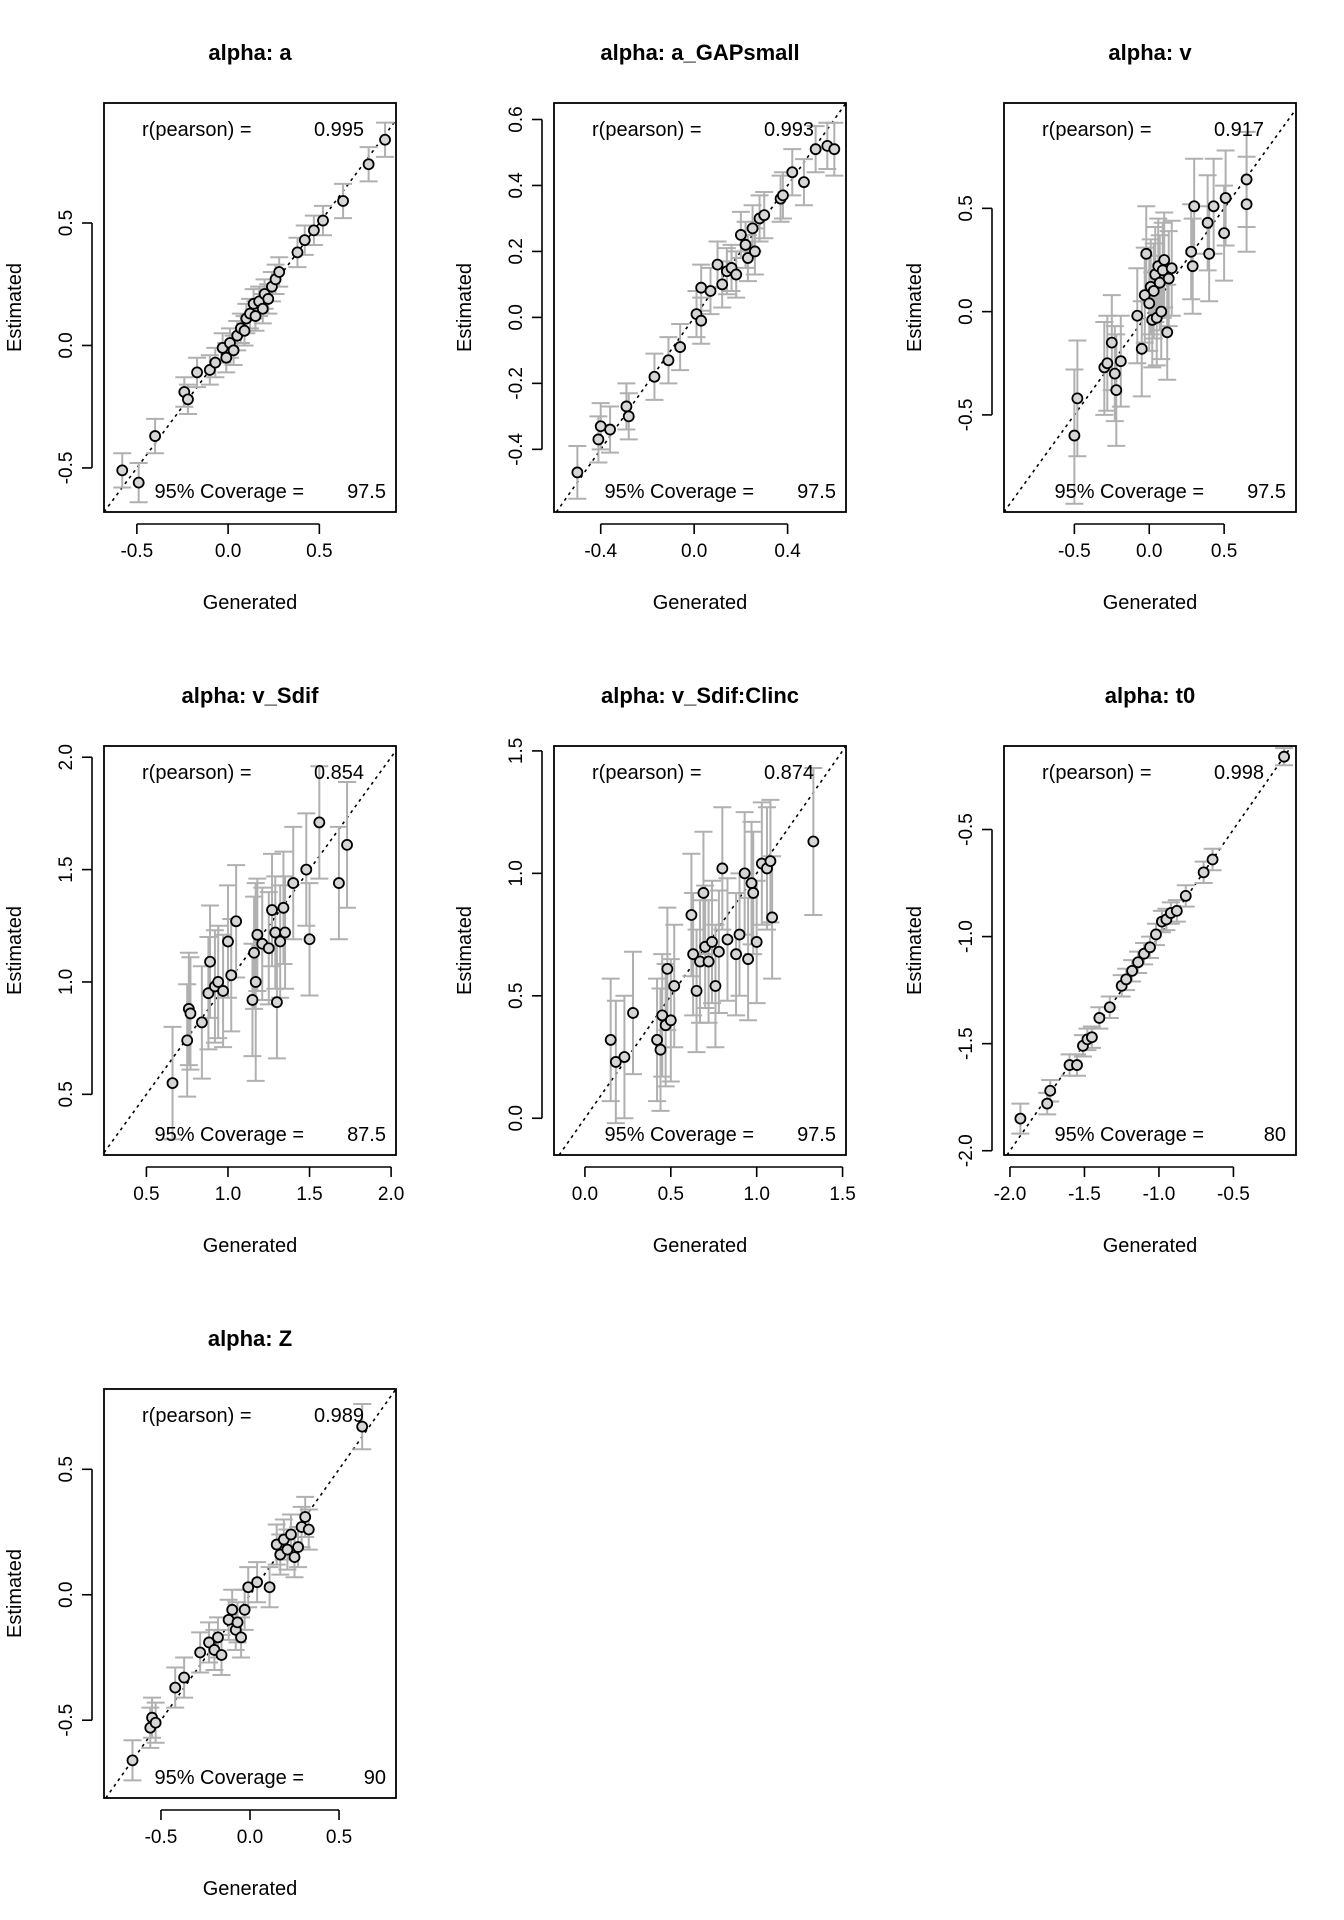  Describe the element at coordinates (516, 873) in the screenshot. I see `y-tick-label: 1.0` at that location.